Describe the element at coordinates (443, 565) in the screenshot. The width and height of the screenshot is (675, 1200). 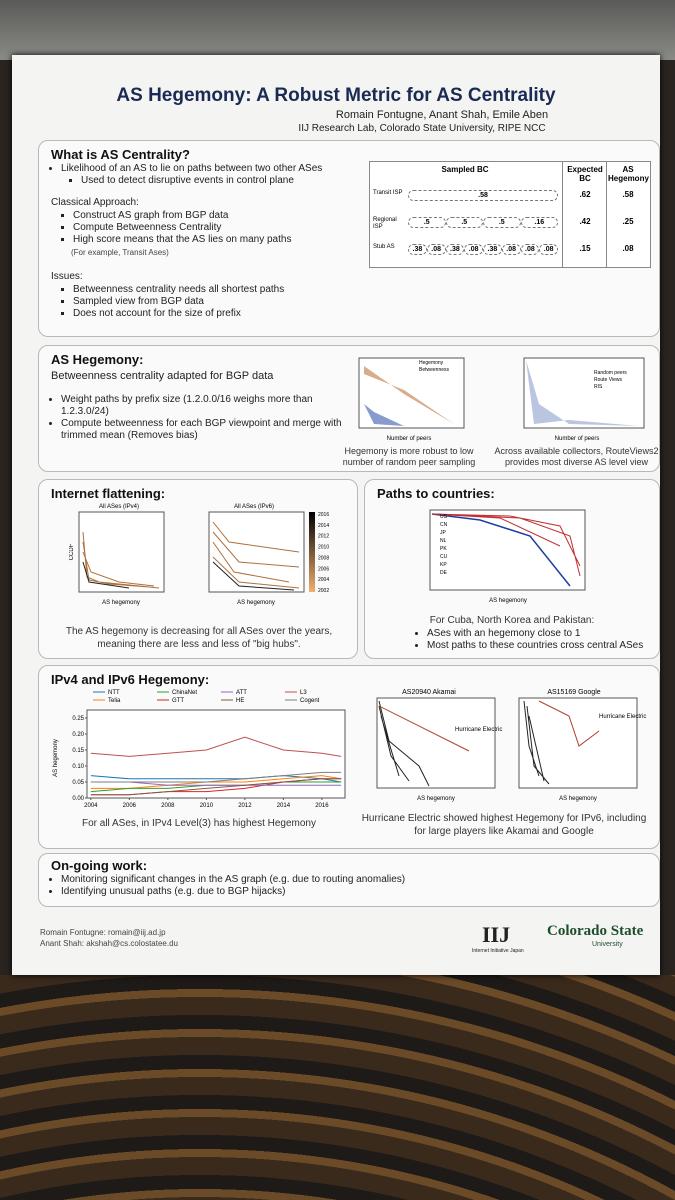
I see `legend-label: KP` at that location.